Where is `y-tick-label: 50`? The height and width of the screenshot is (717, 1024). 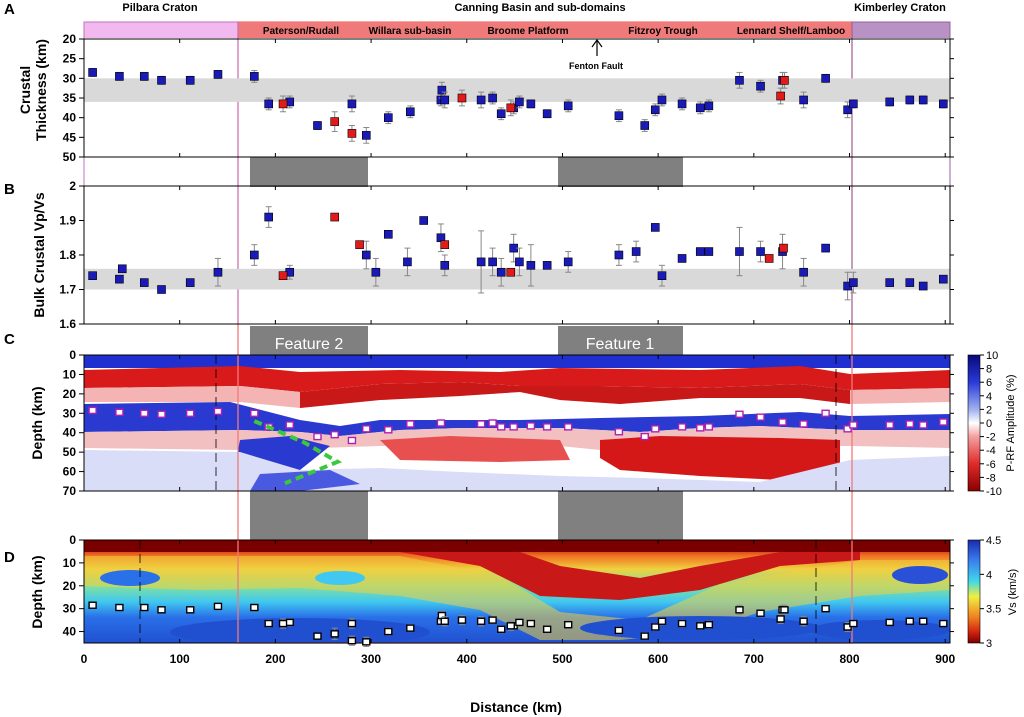
y-tick-label: 50 is located at coordinates (70, 157).